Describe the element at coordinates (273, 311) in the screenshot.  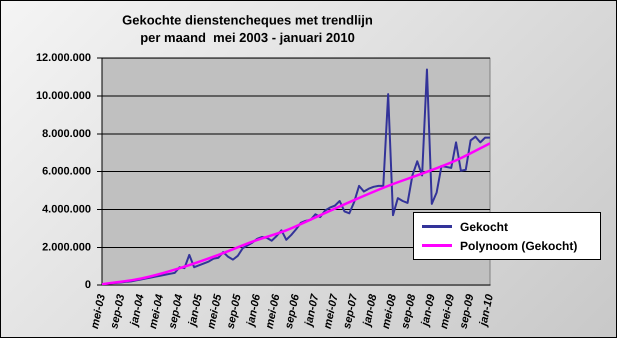
I see `x-tick-label: mei-06` at that location.